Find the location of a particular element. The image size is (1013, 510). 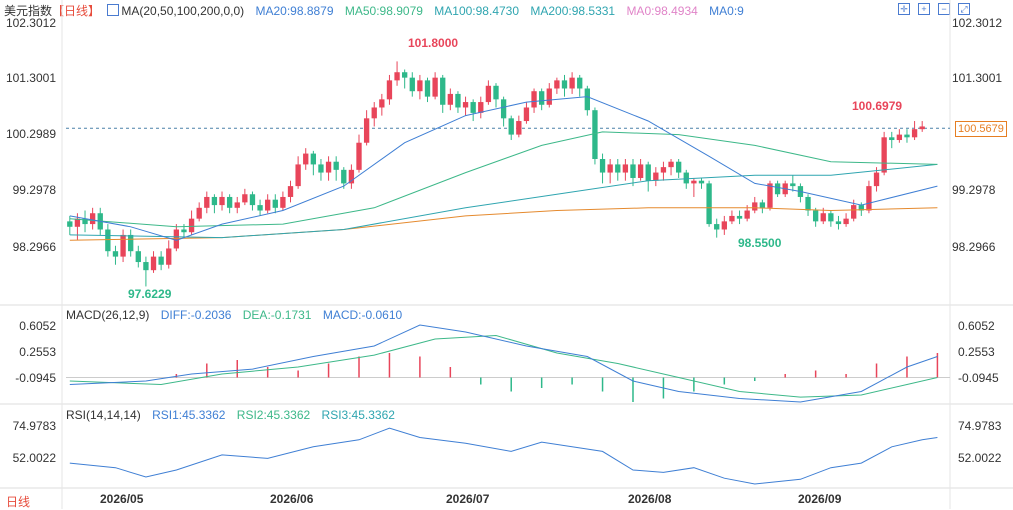

expand-icon: ⤢ is located at coordinates (964, 9).